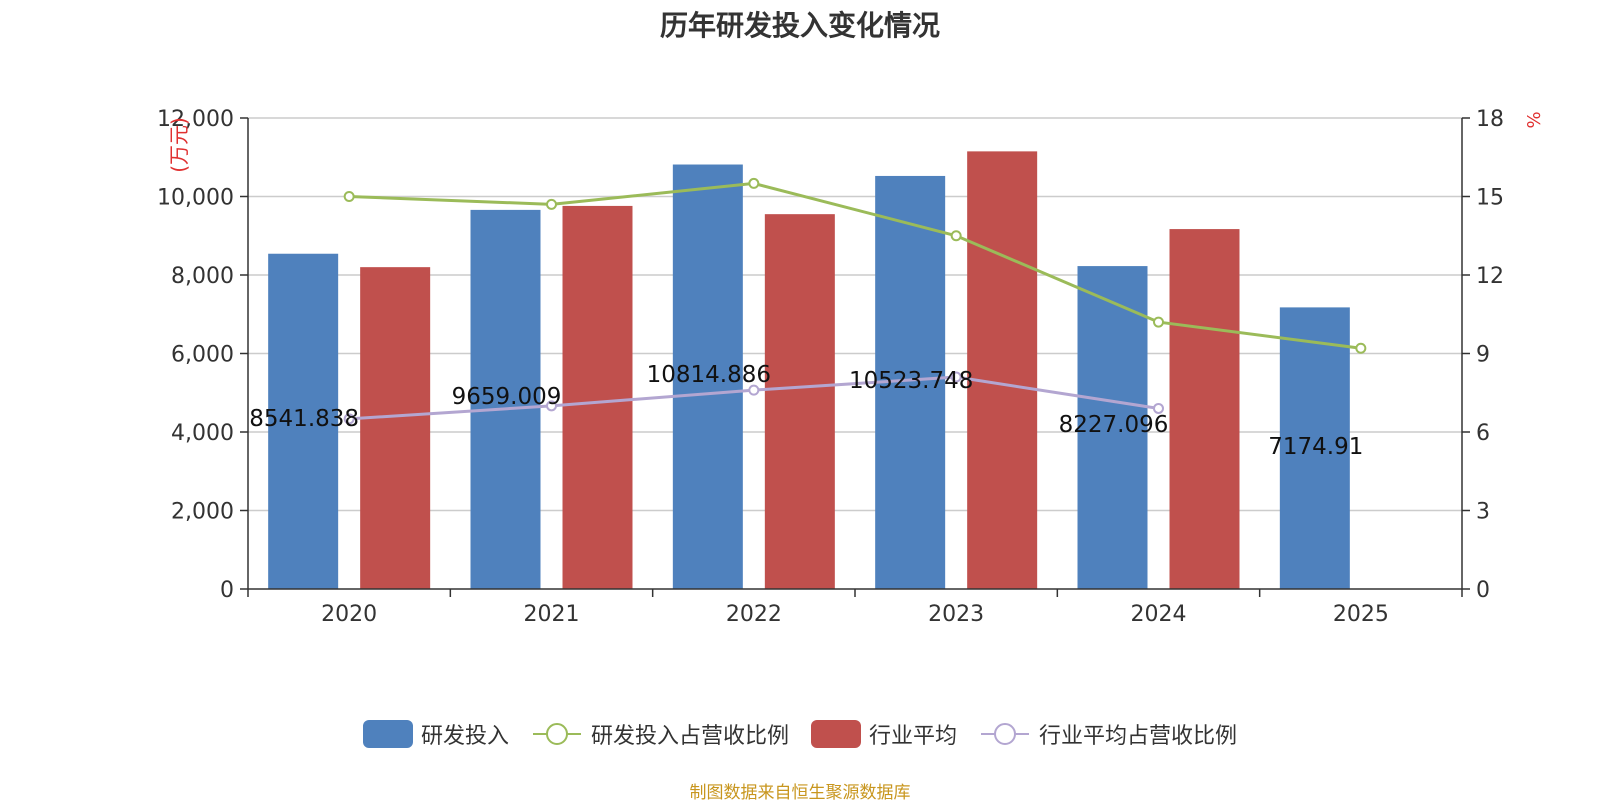 The width and height of the screenshot is (1600, 803). What do you see at coordinates (754, 614) in the screenshot?
I see `x-tick-label: 2022` at bounding box center [754, 614].